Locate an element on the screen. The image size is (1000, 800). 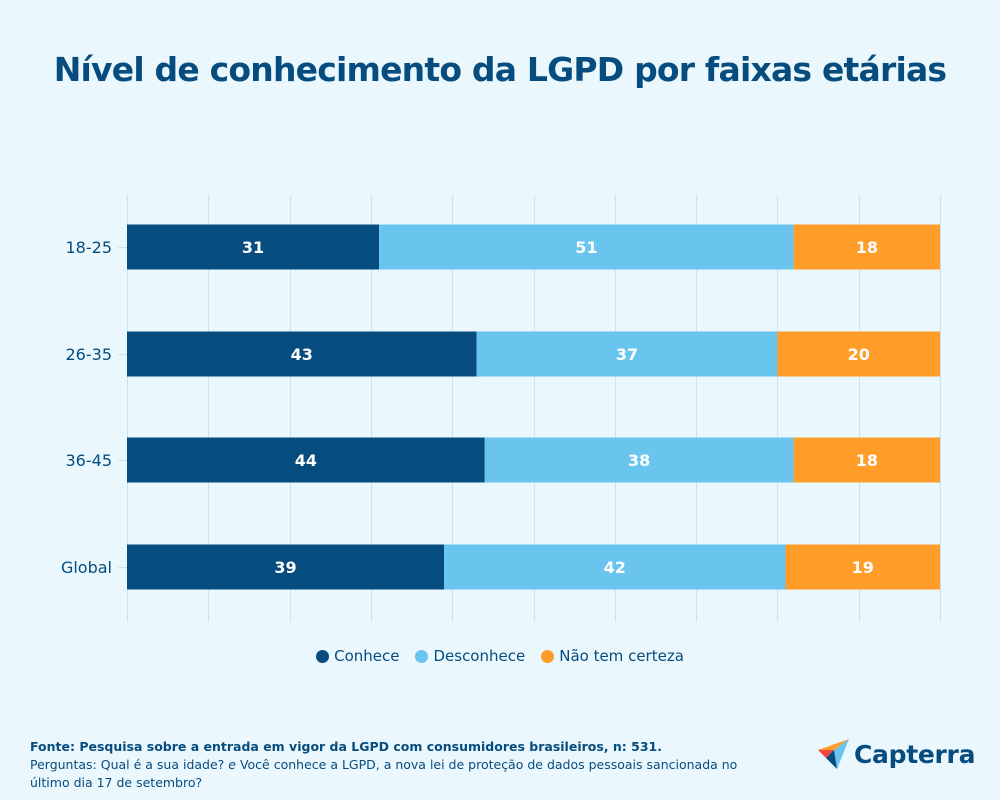
data-label: 37 is located at coordinates (627, 354).